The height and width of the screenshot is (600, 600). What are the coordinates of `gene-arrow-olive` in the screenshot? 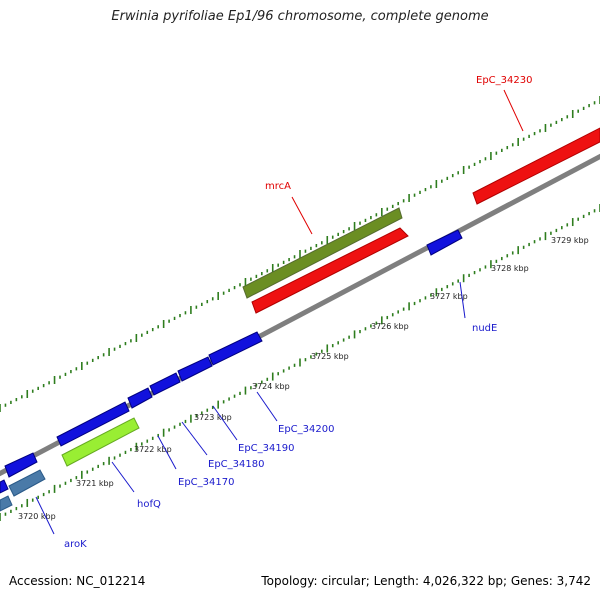 It's located at (322, 253).